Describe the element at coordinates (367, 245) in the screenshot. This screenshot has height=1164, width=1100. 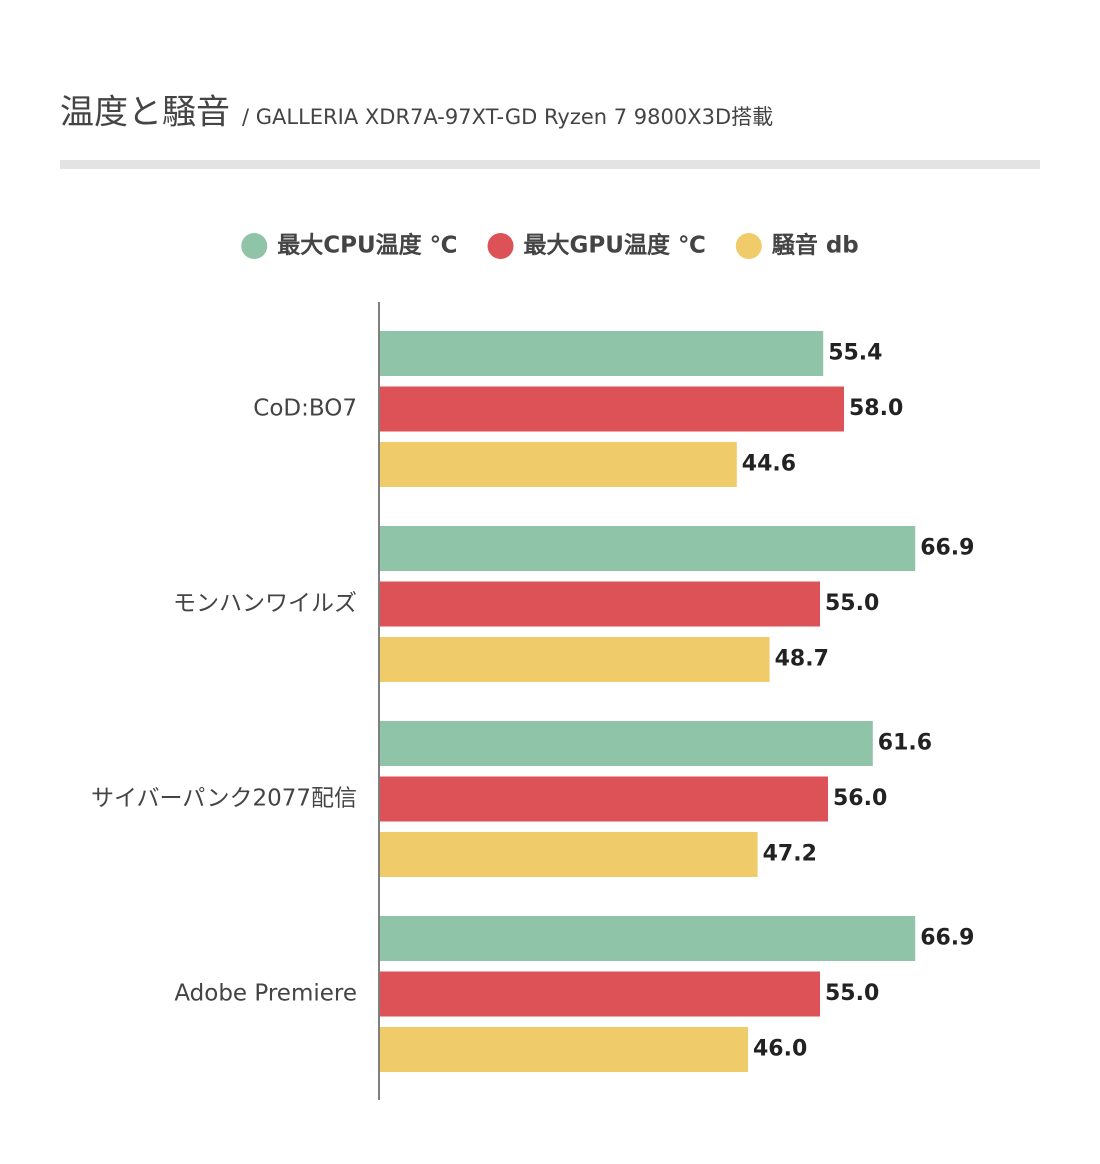
I see `legend-label: 最大CPU温度 ℃` at that location.